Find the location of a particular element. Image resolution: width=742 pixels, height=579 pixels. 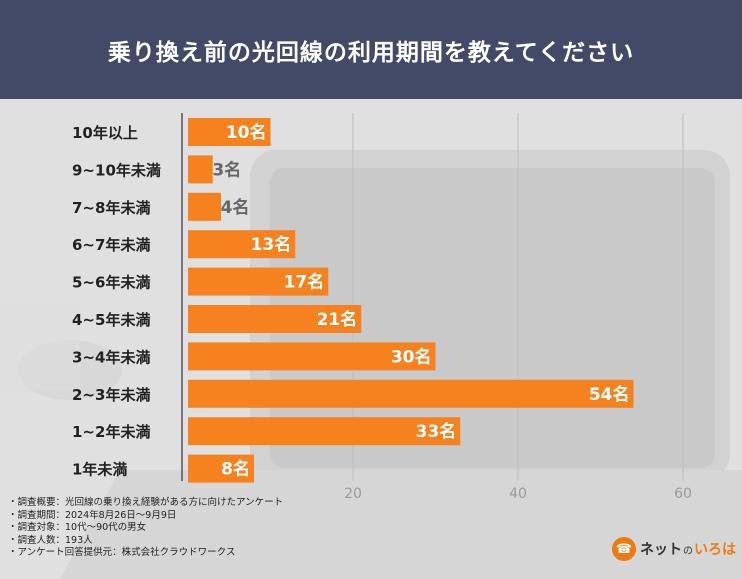

category-label: 5~6年未満 is located at coordinates (111, 283).